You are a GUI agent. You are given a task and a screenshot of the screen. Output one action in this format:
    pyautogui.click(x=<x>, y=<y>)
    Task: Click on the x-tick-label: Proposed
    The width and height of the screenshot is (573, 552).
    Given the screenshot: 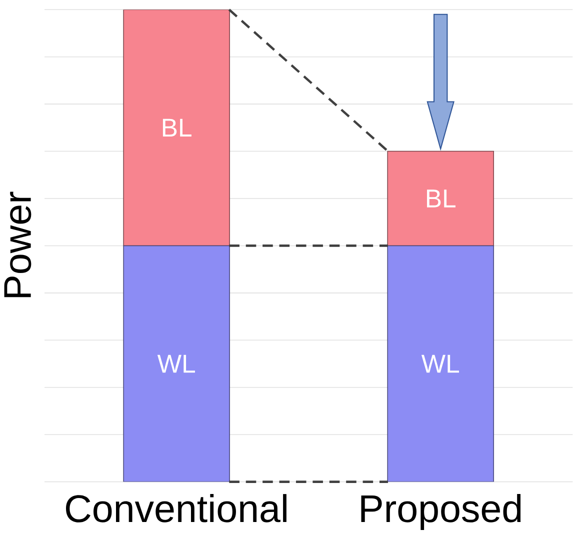 What is the action you would take?
    pyautogui.click(x=441, y=512)
    